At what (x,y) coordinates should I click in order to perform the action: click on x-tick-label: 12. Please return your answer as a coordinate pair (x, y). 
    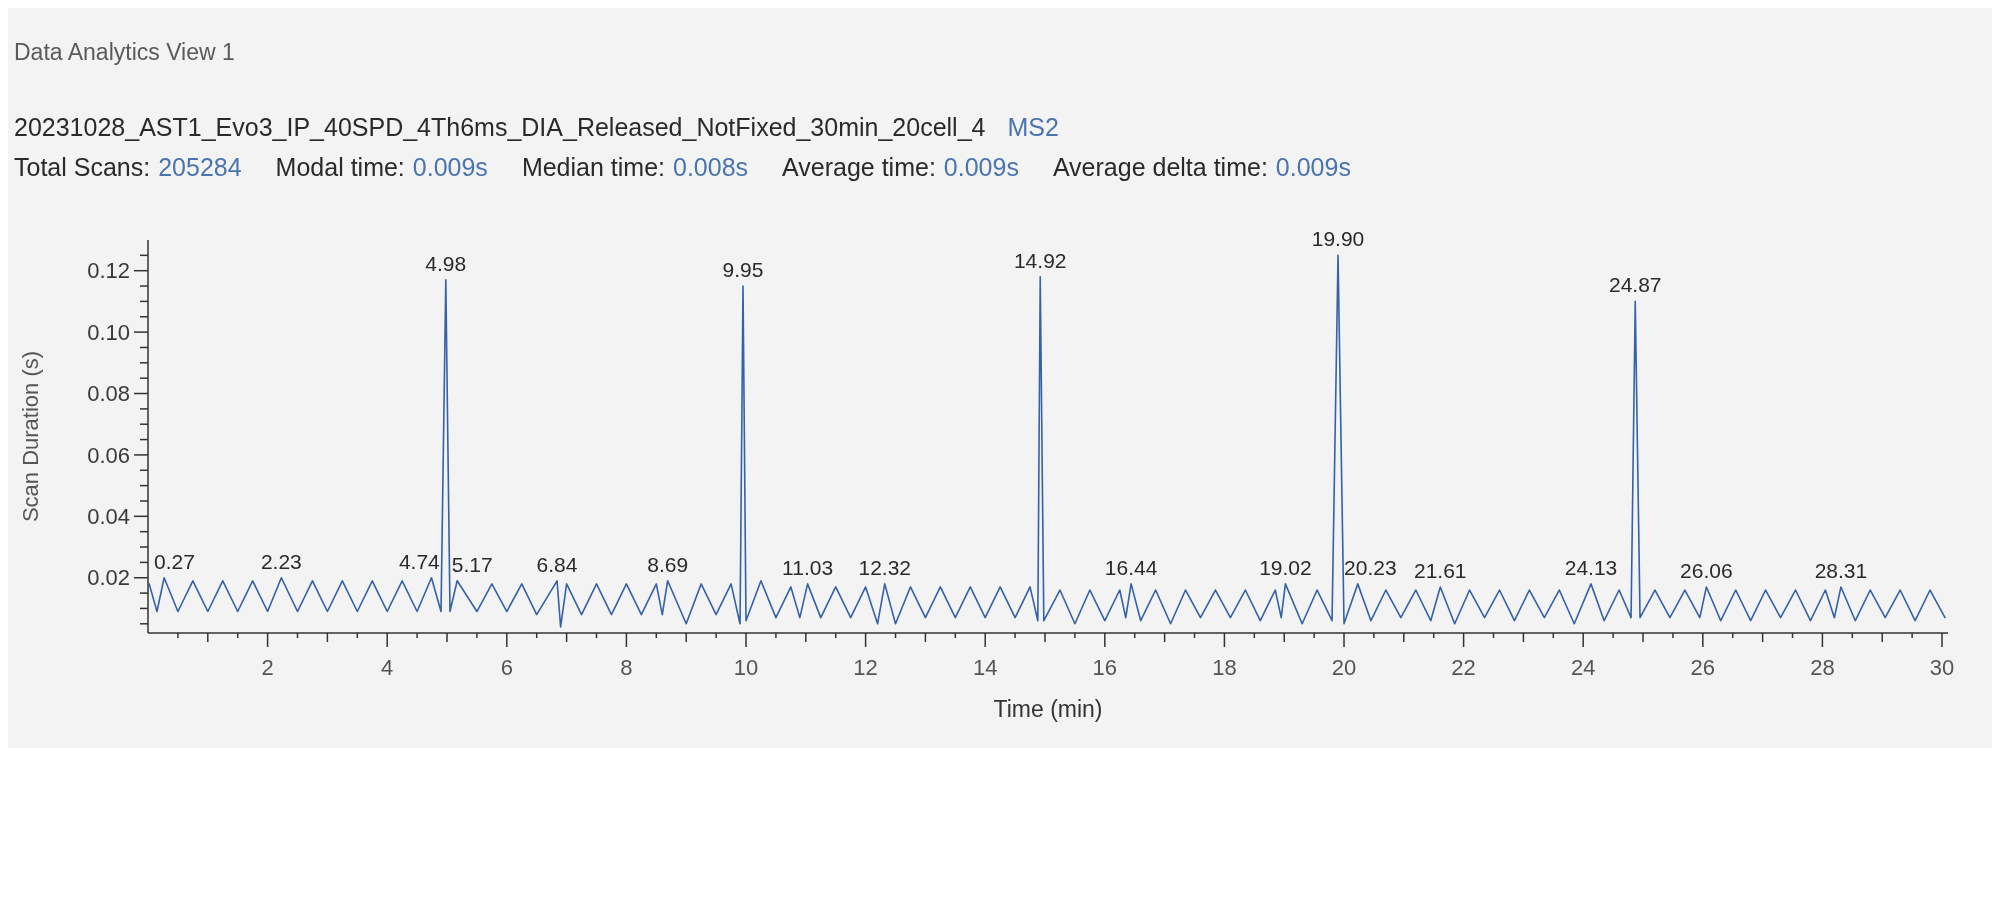
    Looking at the image, I should click on (865, 667).